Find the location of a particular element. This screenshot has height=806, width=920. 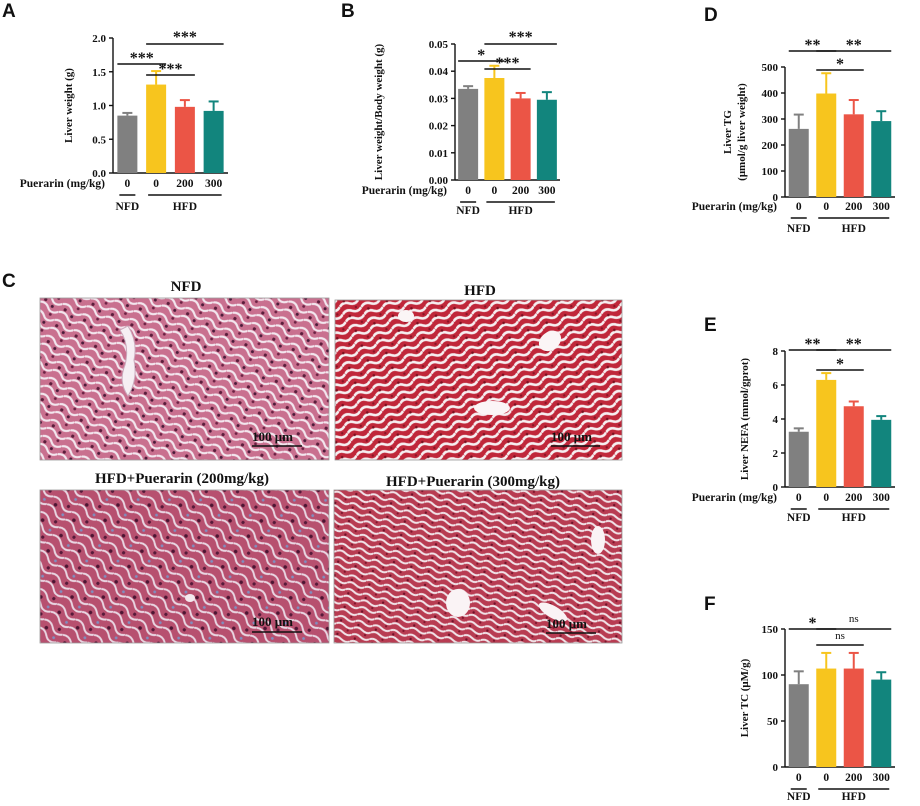

panel-label-c: C is located at coordinates (9, 281).